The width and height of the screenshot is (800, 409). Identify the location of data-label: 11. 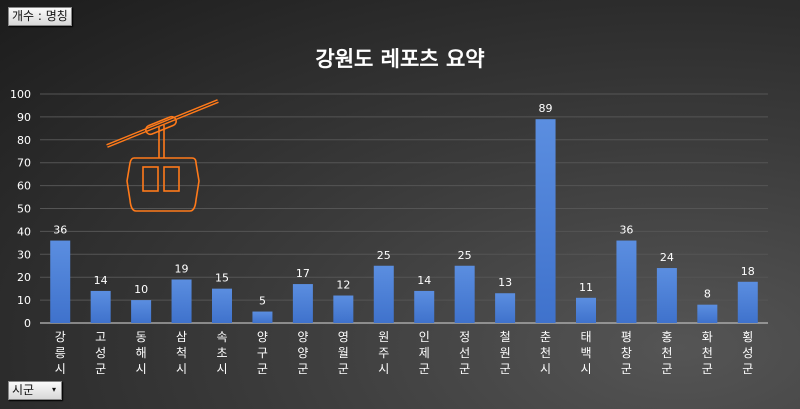
(586, 287).